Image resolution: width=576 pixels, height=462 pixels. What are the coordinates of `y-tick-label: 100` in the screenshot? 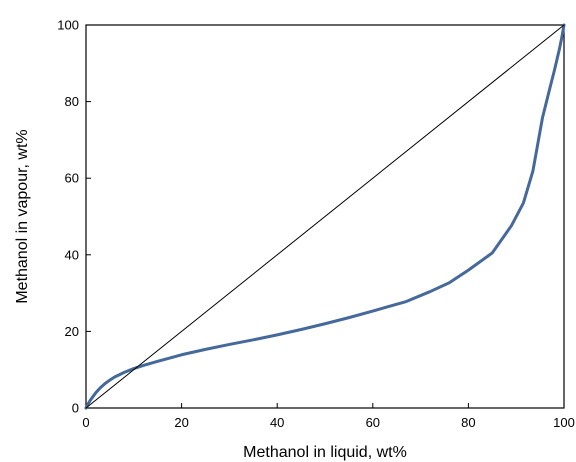 It's located at (68, 25).